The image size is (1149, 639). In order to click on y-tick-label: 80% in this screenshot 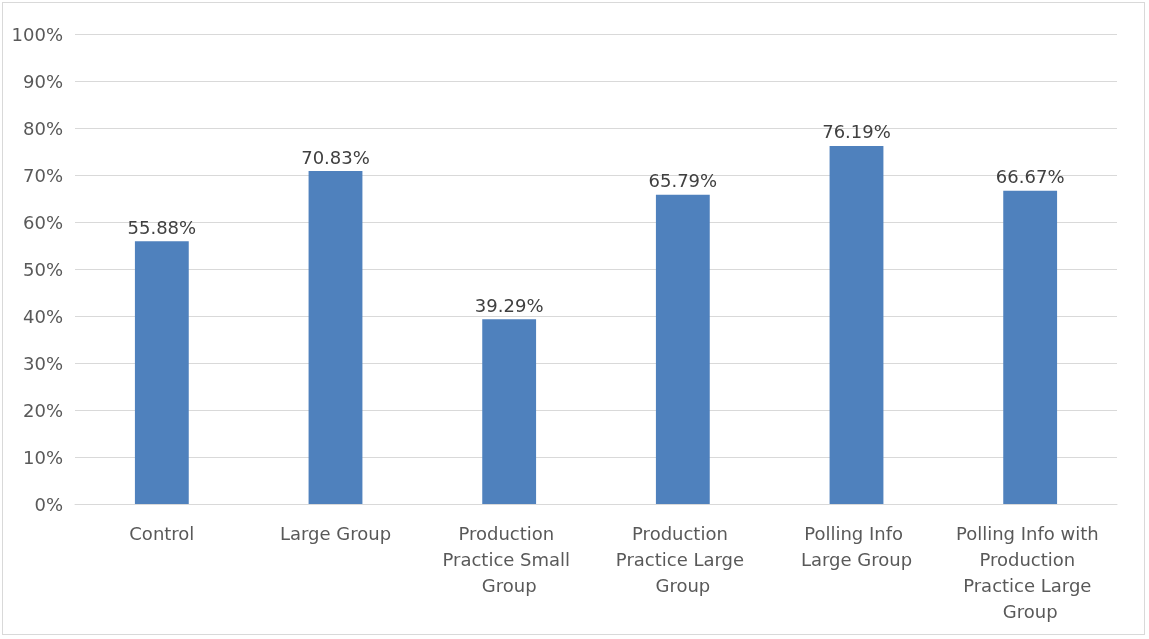, I will do `click(42, 128)`.